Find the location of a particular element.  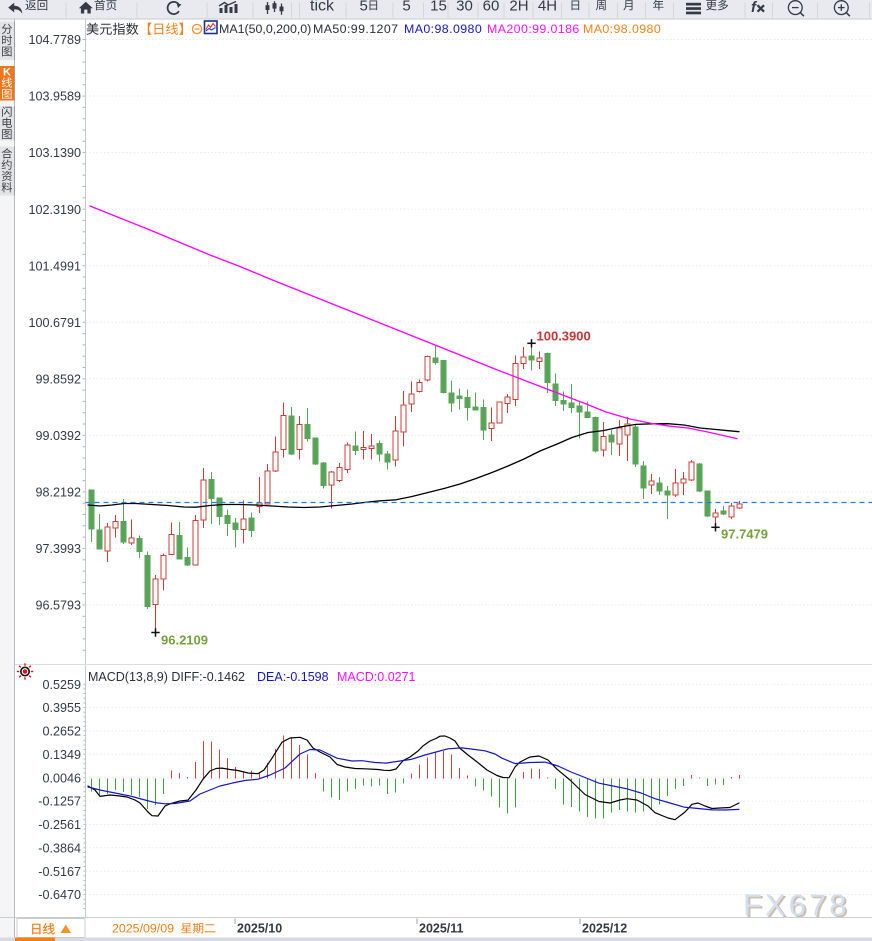

svg-text: DEA:-0.1598 is located at coordinates (293, 677).